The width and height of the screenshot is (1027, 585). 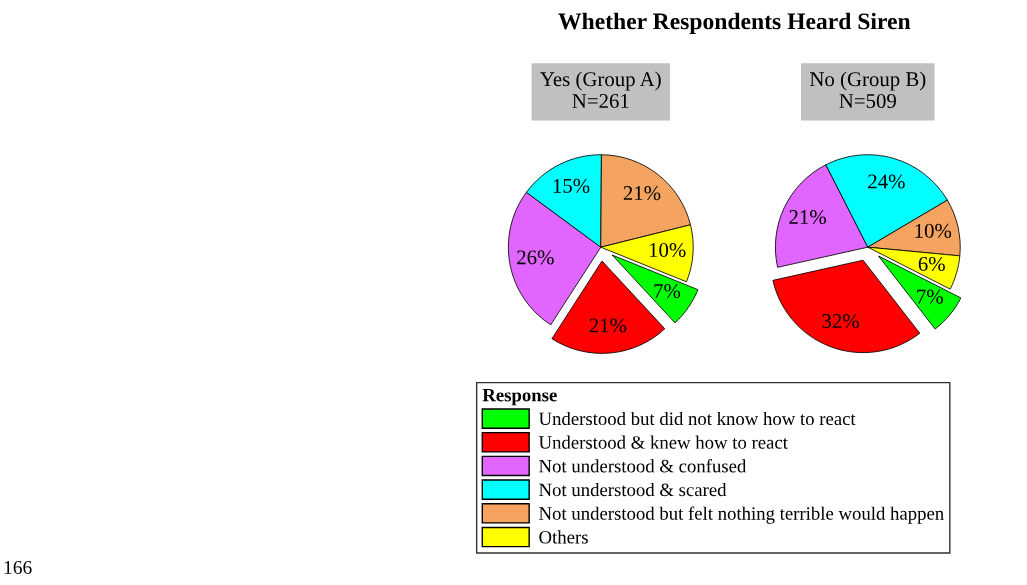 What do you see at coordinates (563, 537) in the screenshot?
I see `legend-label: Others` at bounding box center [563, 537].